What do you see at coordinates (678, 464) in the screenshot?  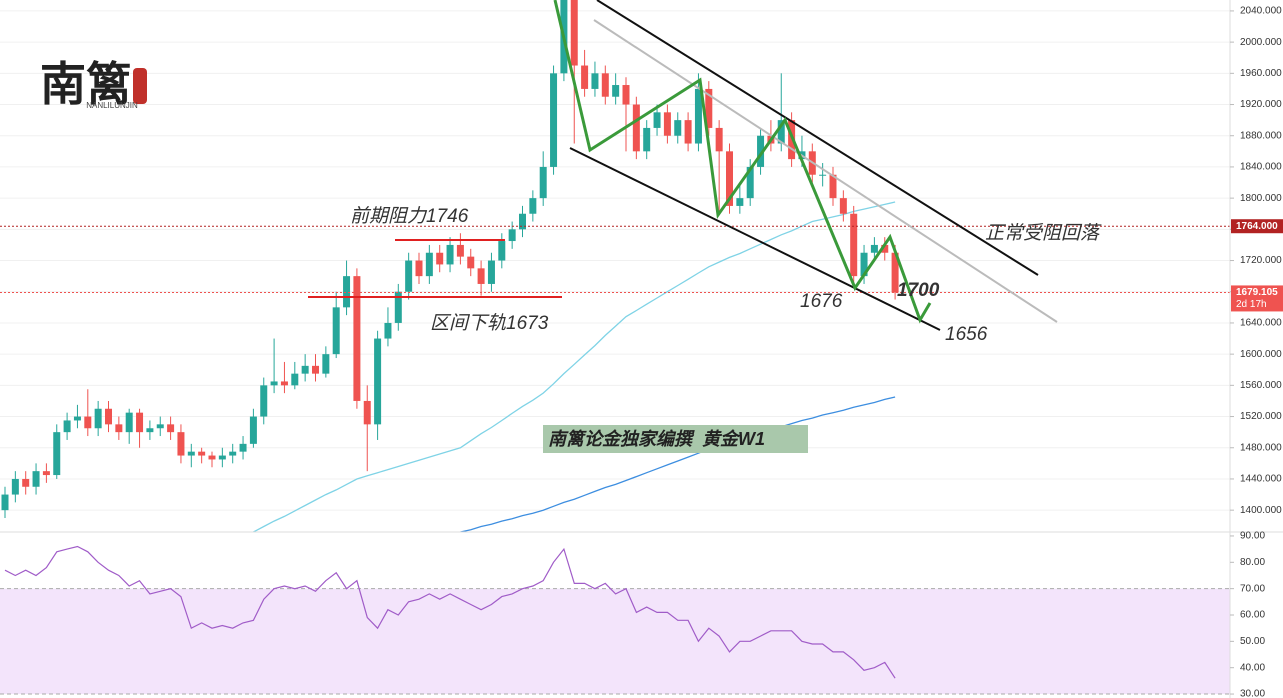 I see `moving-average` at bounding box center [678, 464].